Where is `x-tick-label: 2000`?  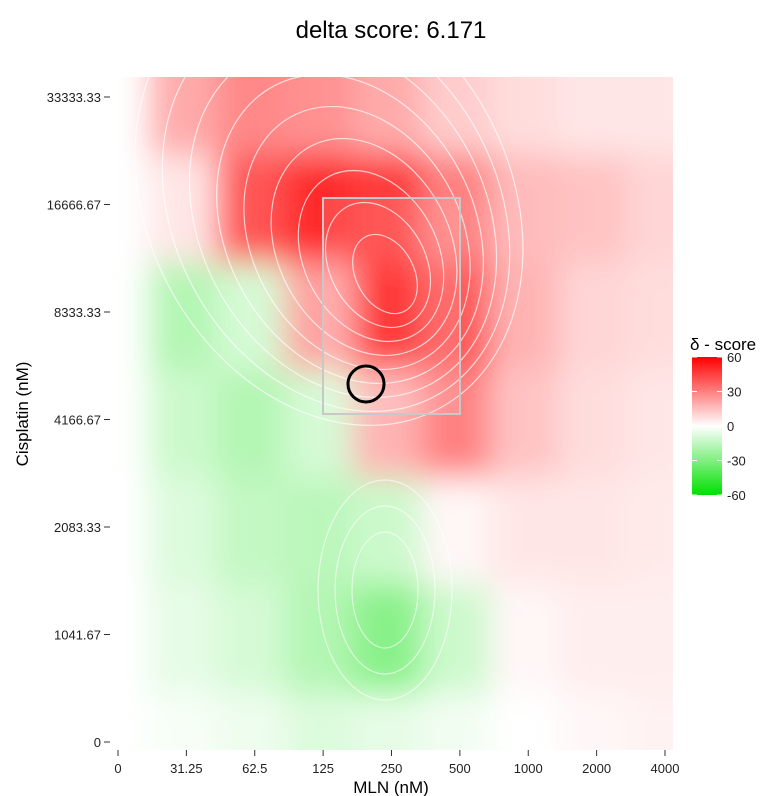
x-tick-label: 2000 is located at coordinates (596, 768).